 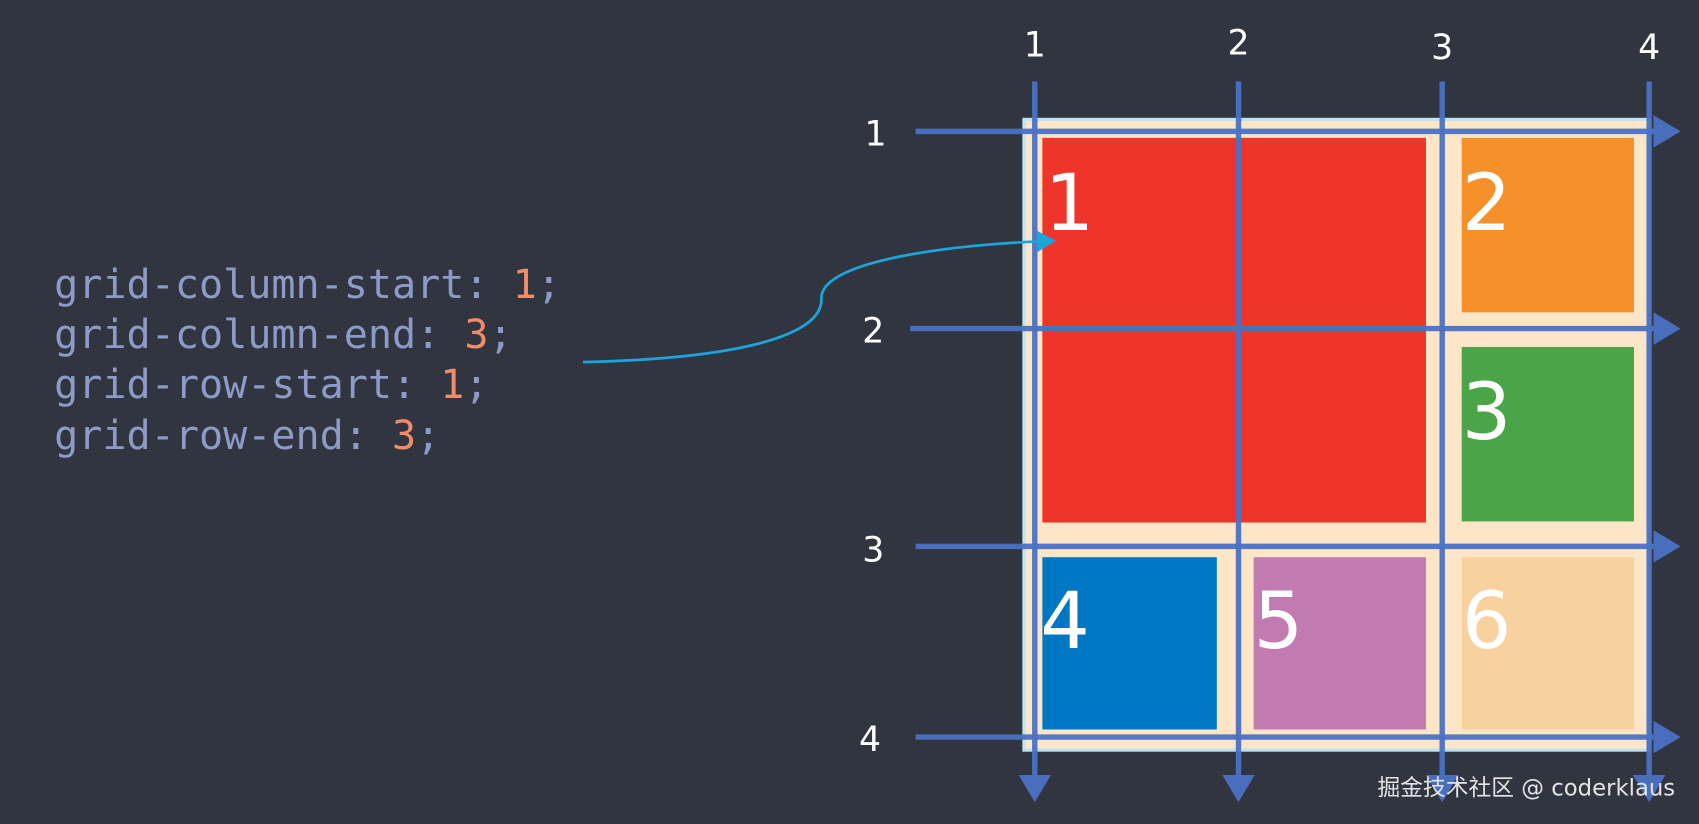 I want to click on code-property: grid-row-start:, so click(x=235, y=385).